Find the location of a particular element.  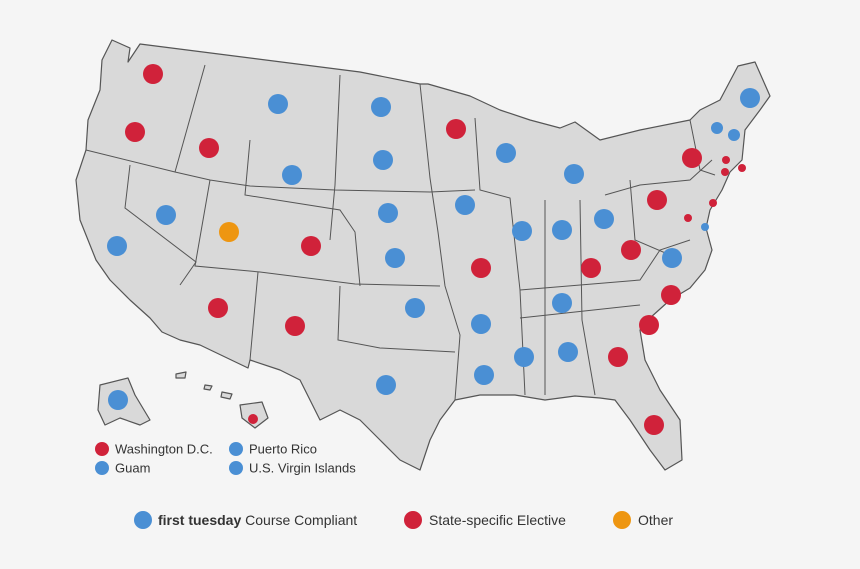

state-marker-oh is located at coordinates (604, 219).